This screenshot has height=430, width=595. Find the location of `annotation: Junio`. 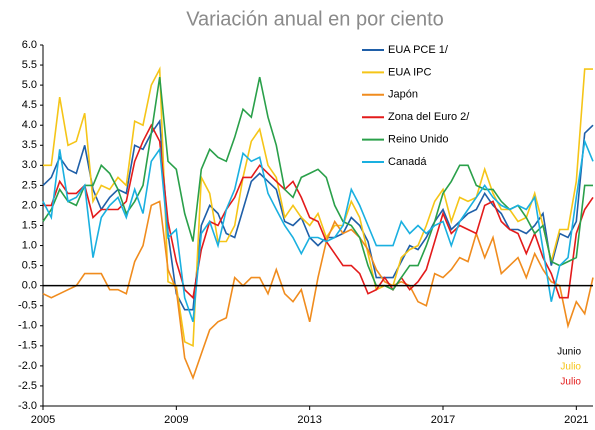

annotation: Junio is located at coordinates (569, 352).